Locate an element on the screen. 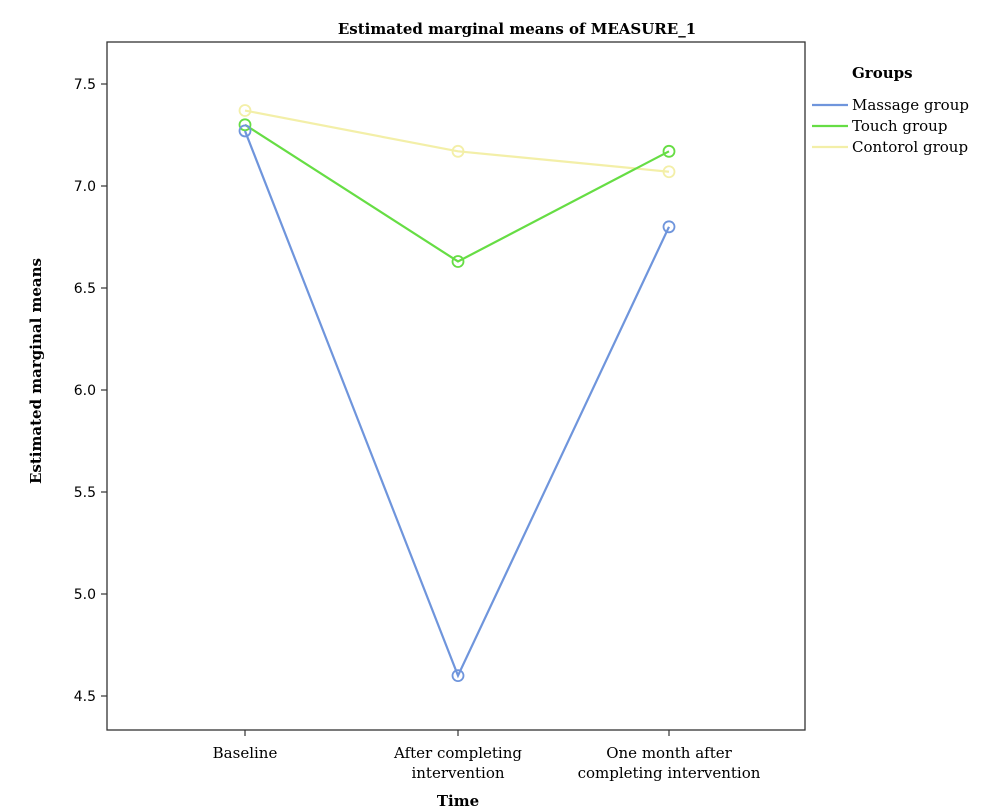  y-axis: 4.5 5.0 5.5 6.0 6.5 7.0 7.5 is located at coordinates (90, 391).